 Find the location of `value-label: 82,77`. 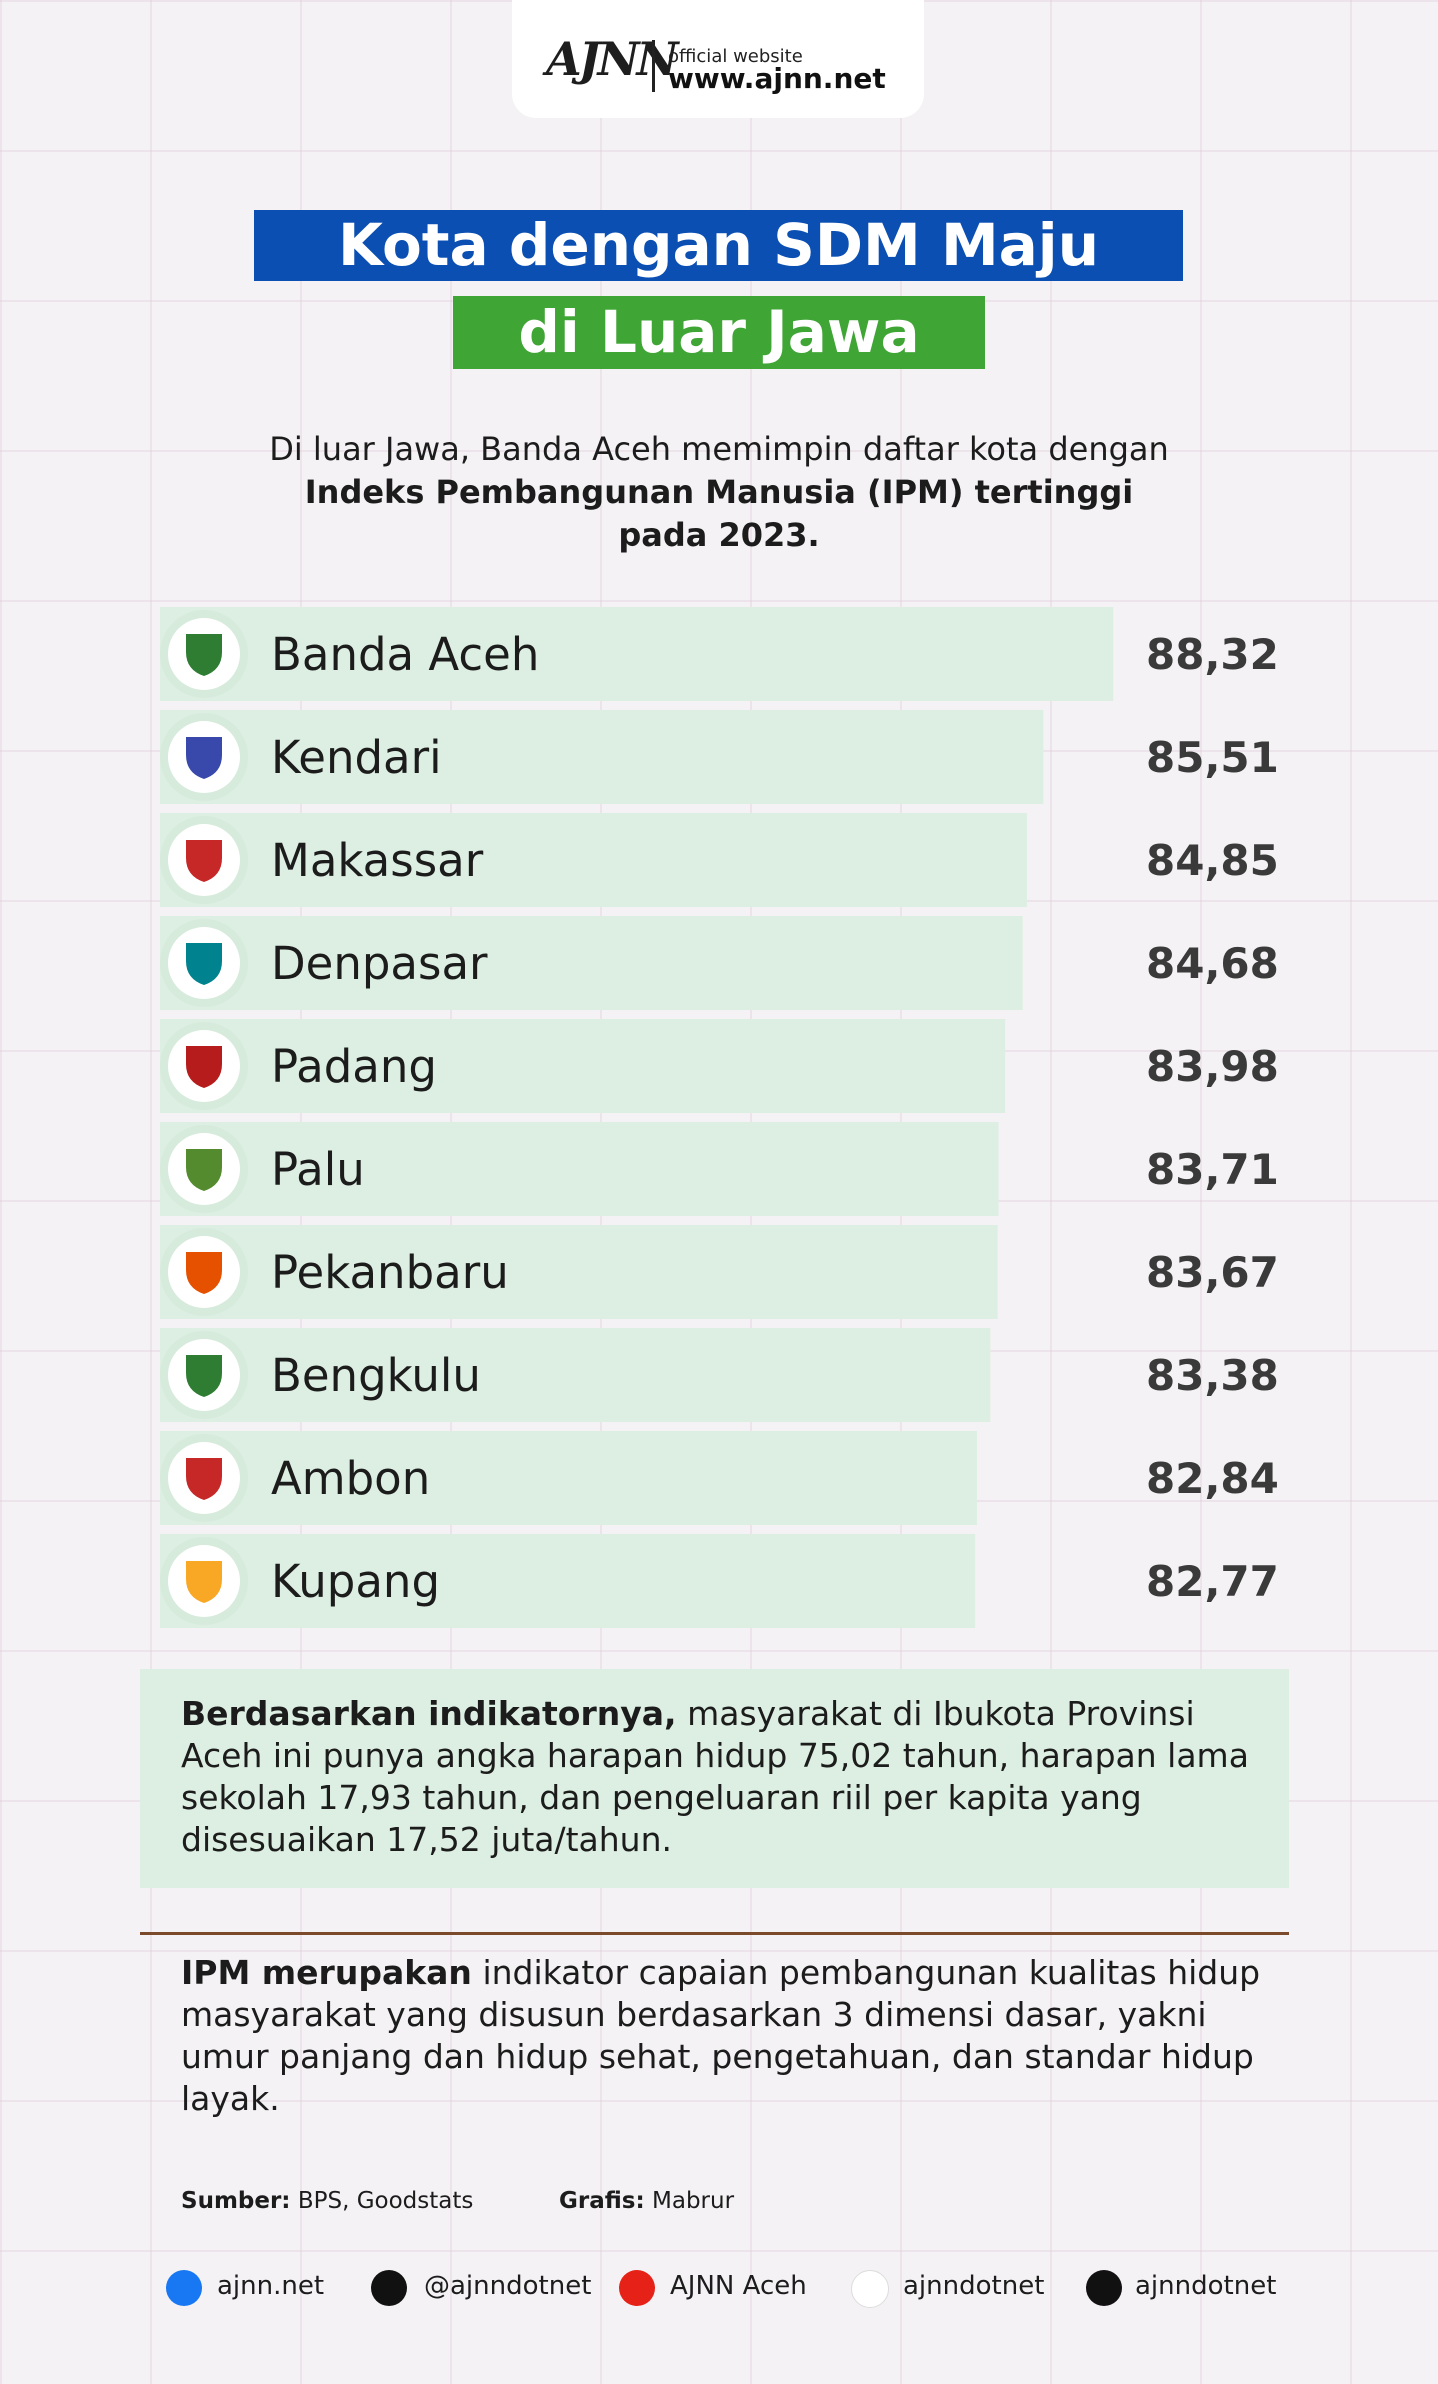

value-label: 82,77 is located at coordinates (1212, 1581).